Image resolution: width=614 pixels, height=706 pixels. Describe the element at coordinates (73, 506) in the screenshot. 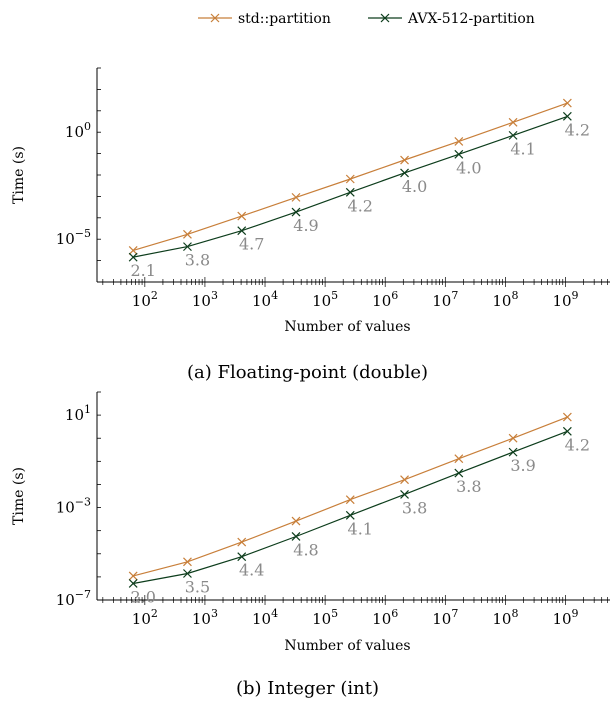

I see `y-tick-label: 10⁻³` at that location.